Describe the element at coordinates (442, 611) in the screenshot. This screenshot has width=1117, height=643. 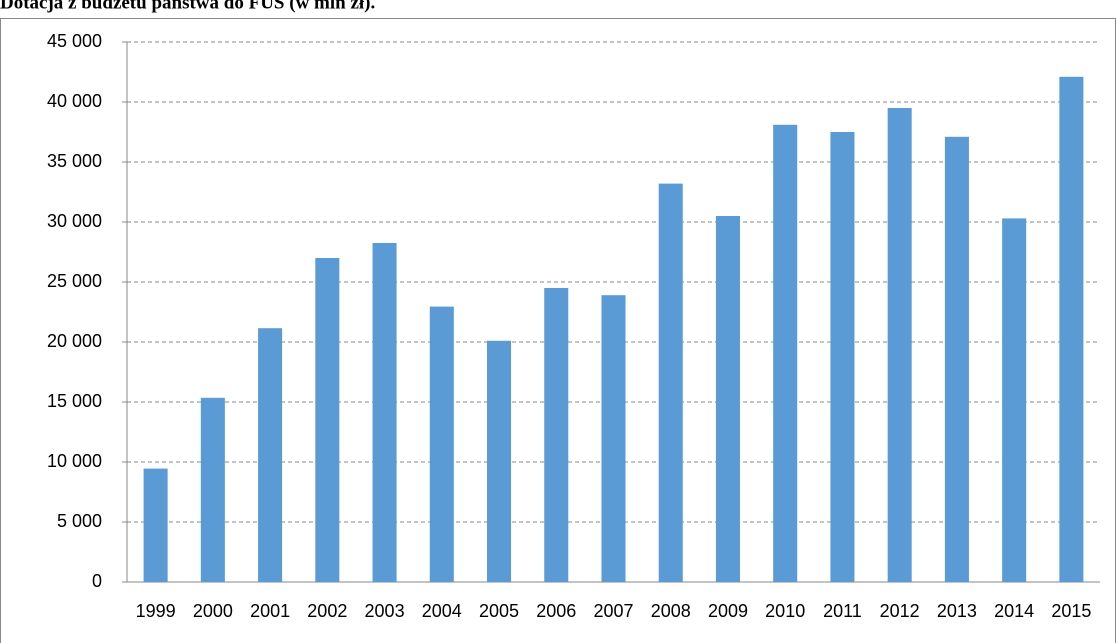
I see `x-tick-label: 2004` at that location.